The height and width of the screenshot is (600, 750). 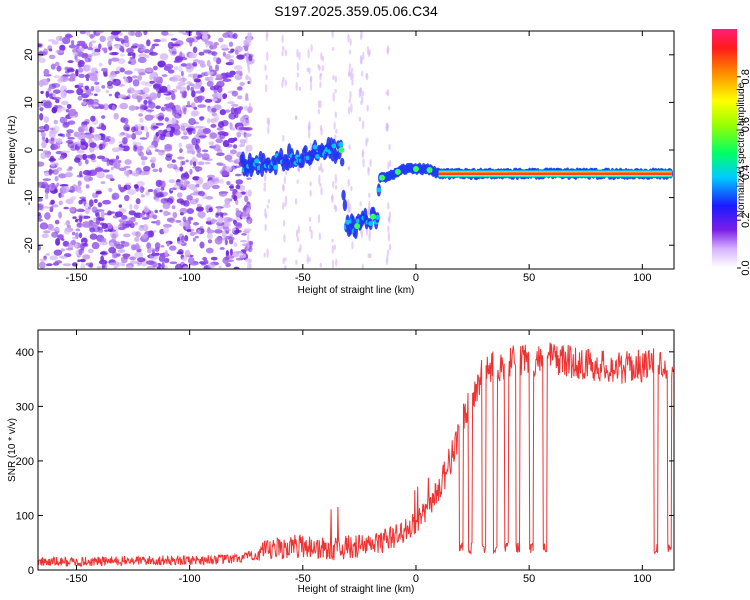 I want to click on spectrogram-hot-spot, so click(x=397, y=171).